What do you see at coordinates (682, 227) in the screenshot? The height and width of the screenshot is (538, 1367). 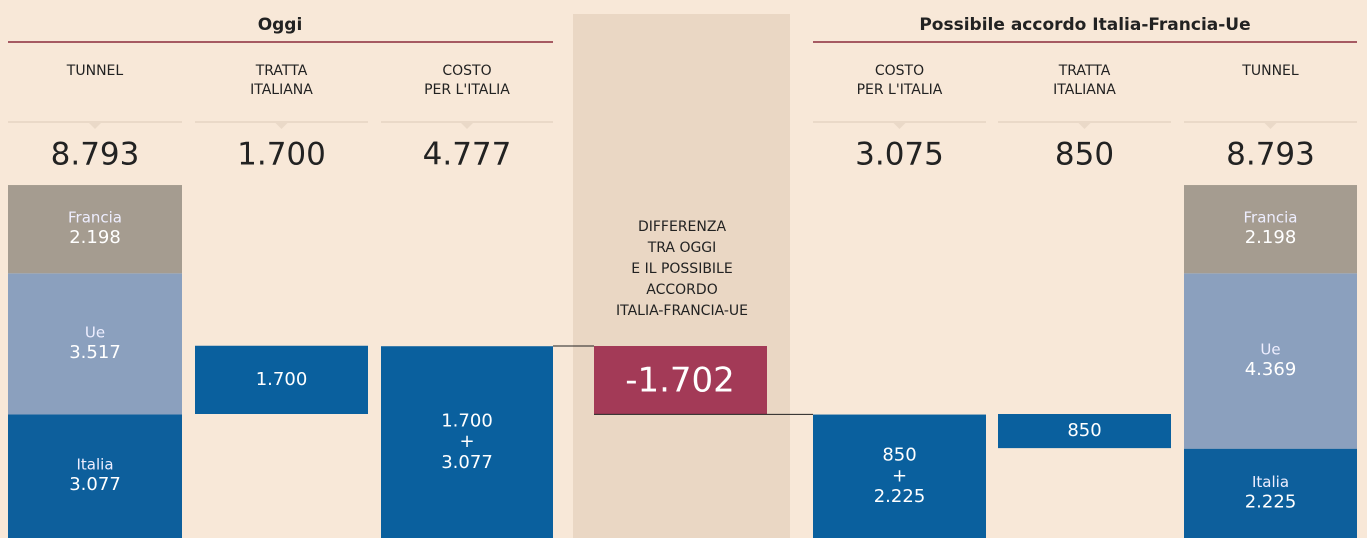 I see `difference-caption: DIFFERENZA` at bounding box center [682, 227].